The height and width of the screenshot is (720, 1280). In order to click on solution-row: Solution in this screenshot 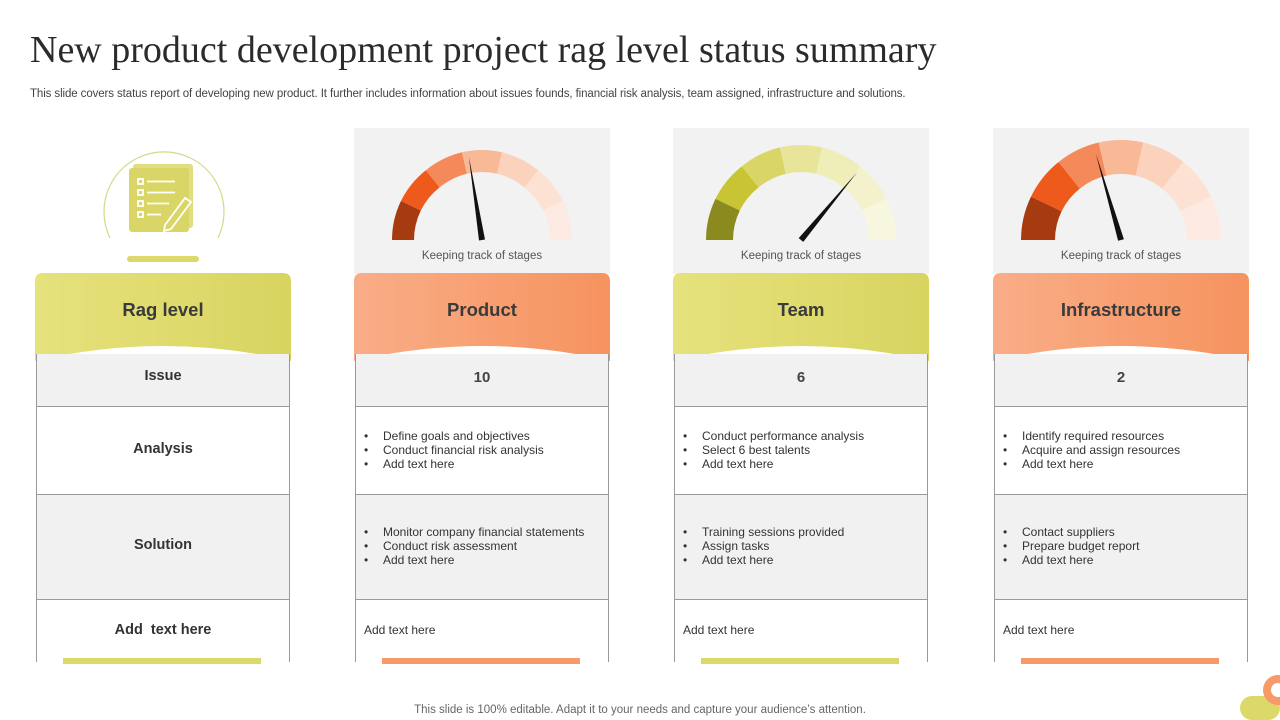, I will do `click(163, 546)`.